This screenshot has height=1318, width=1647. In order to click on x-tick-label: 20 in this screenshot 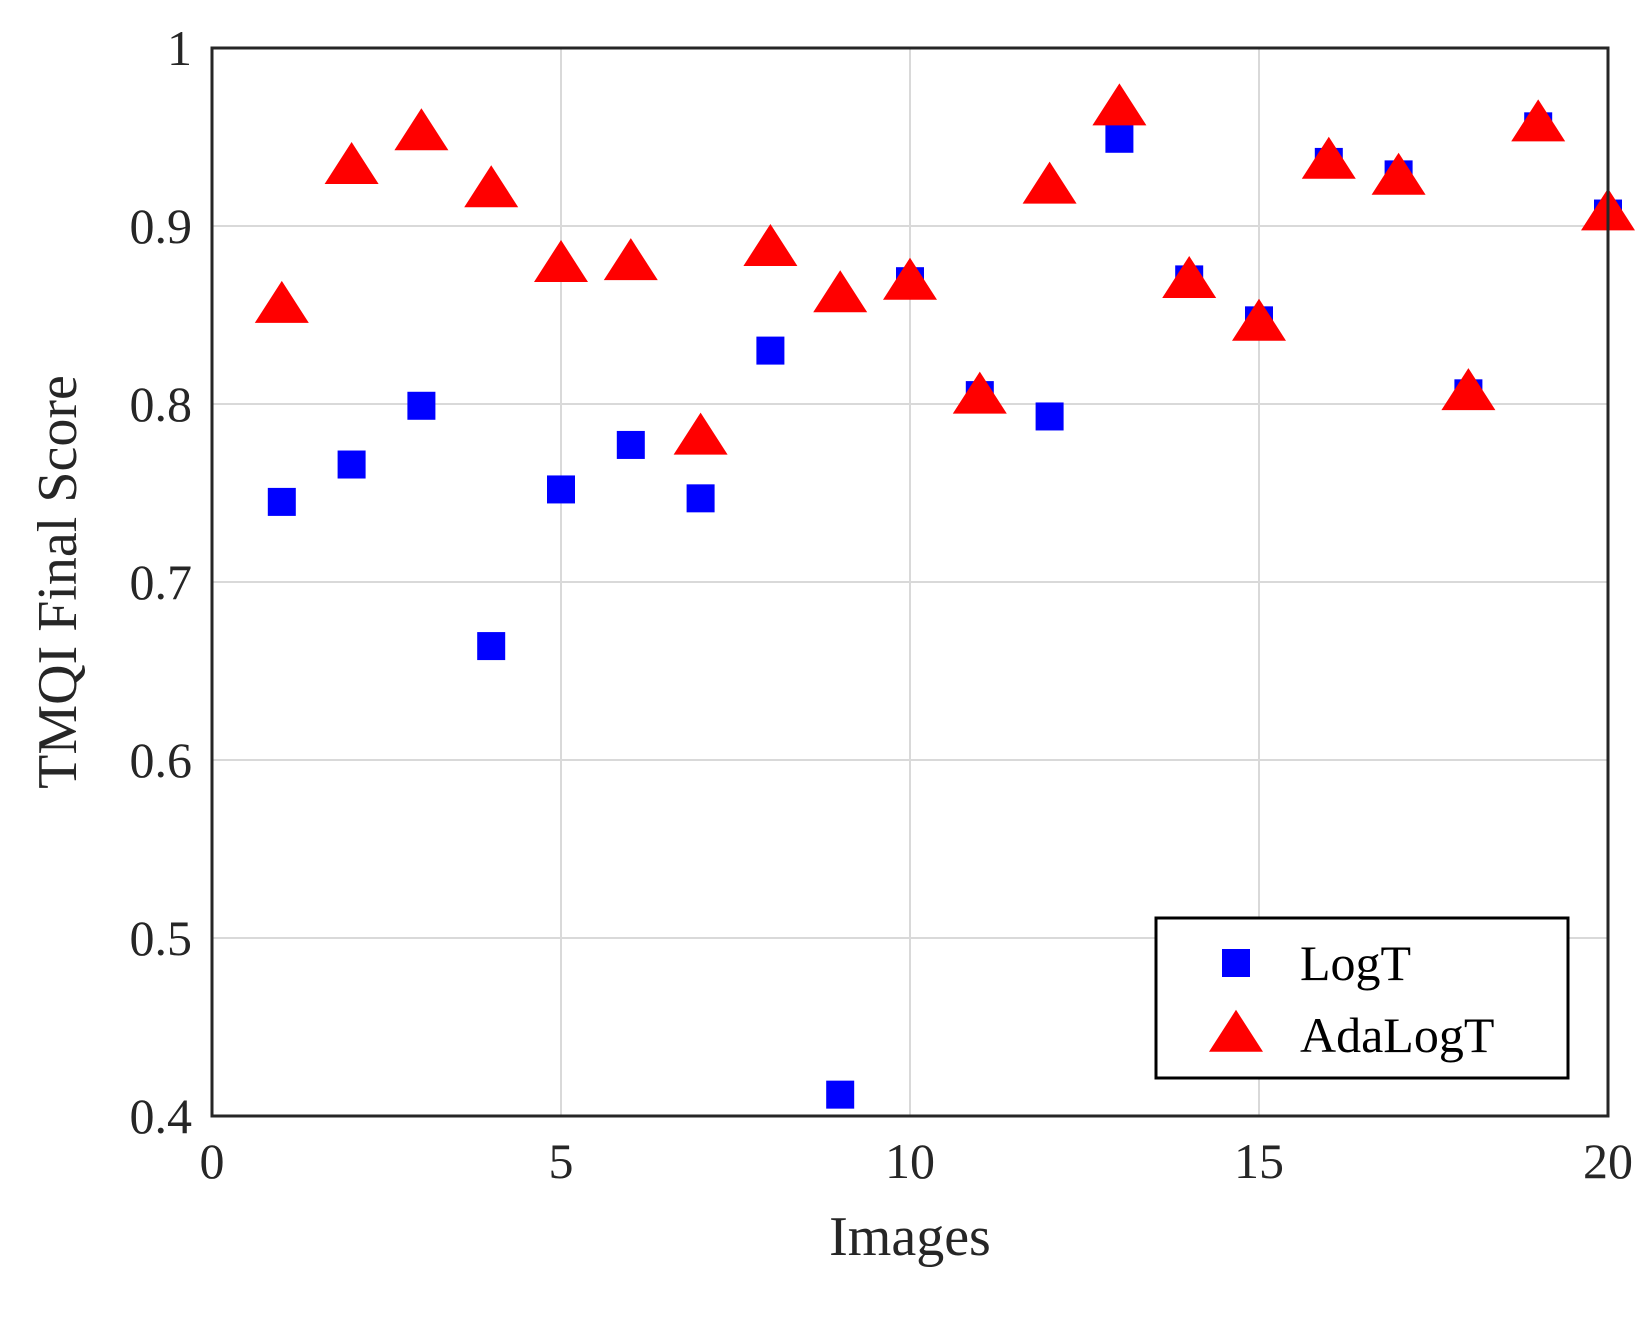, I will do `click(1608, 1161)`.